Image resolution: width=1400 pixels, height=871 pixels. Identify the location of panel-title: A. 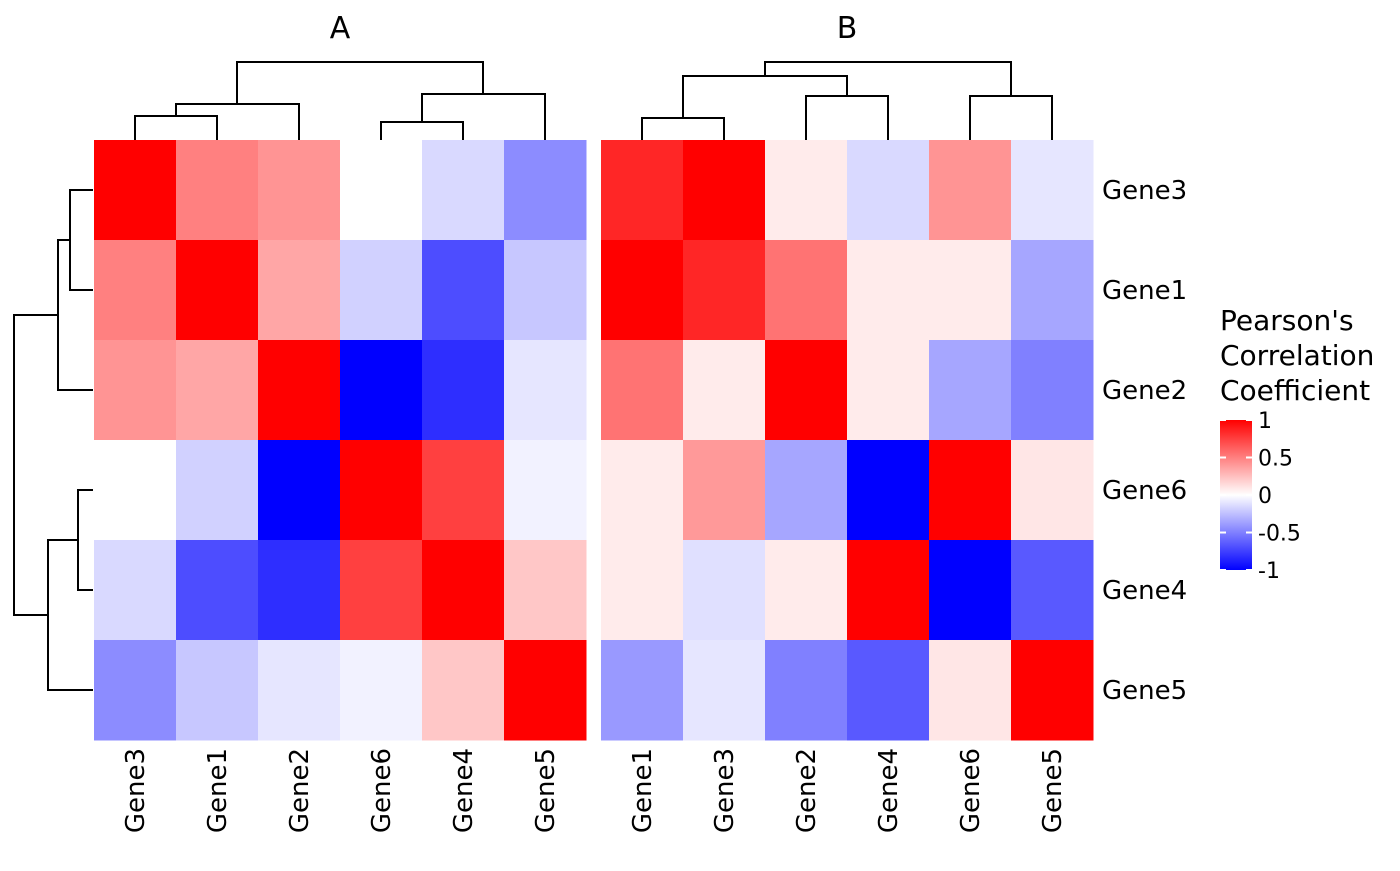
(340, 28).